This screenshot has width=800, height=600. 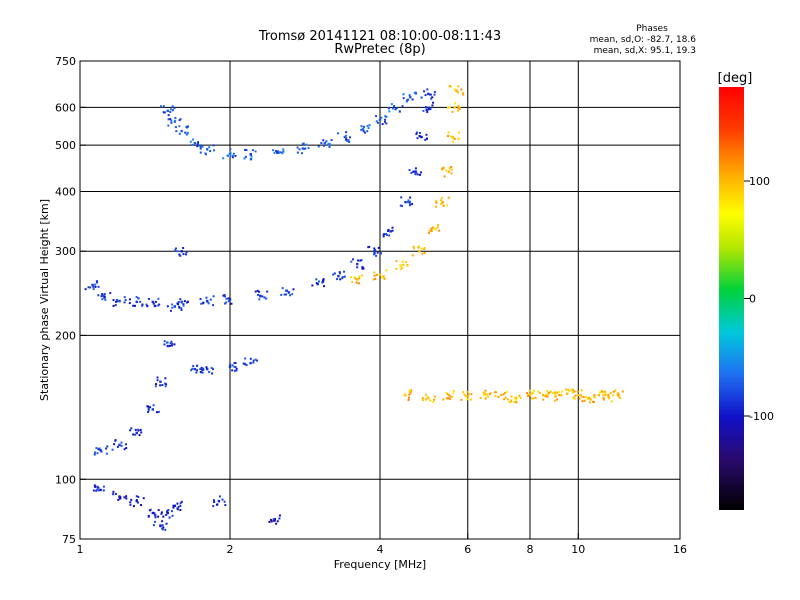 I want to click on x-axis-label: Frequency [MHz], so click(x=380, y=564).